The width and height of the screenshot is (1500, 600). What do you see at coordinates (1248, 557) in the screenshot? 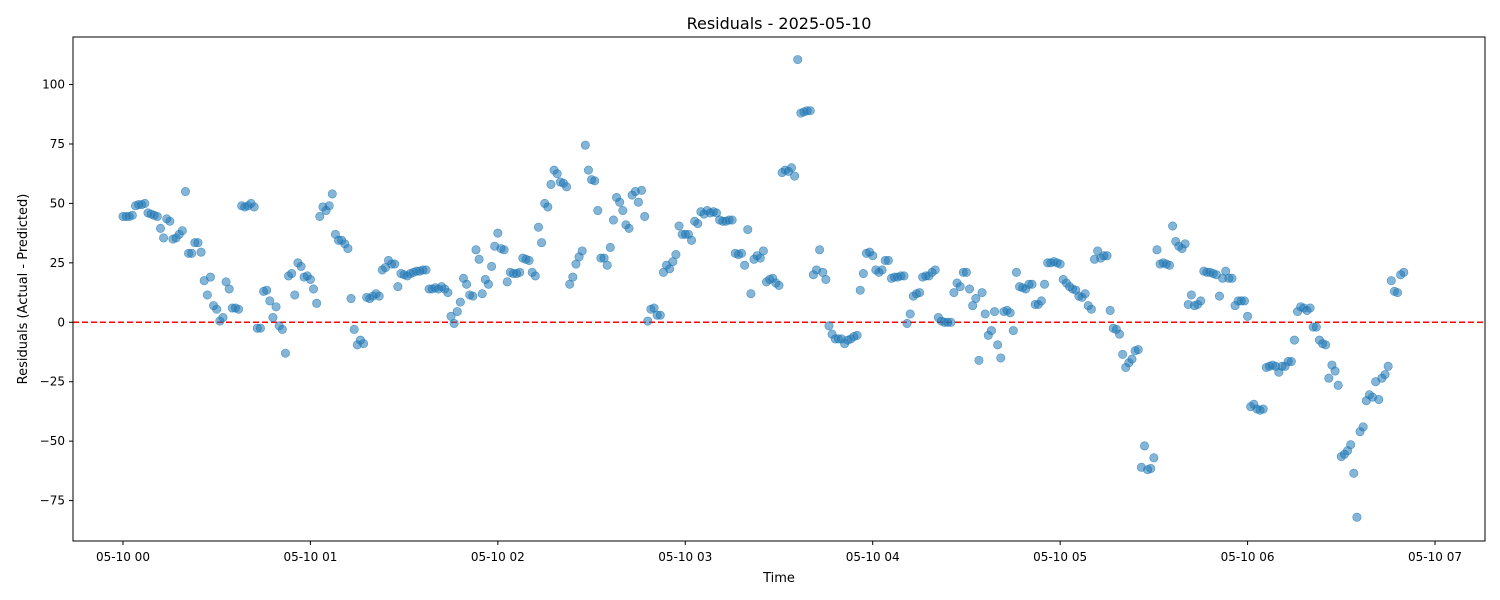
I see `x-tick-label: 05-10 06` at bounding box center [1248, 557].